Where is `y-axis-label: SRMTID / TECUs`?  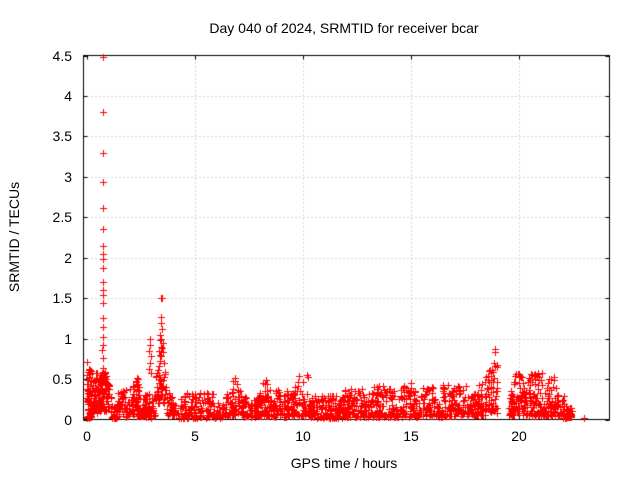
y-axis-label: SRMTID / TECUs is located at coordinates (14, 237).